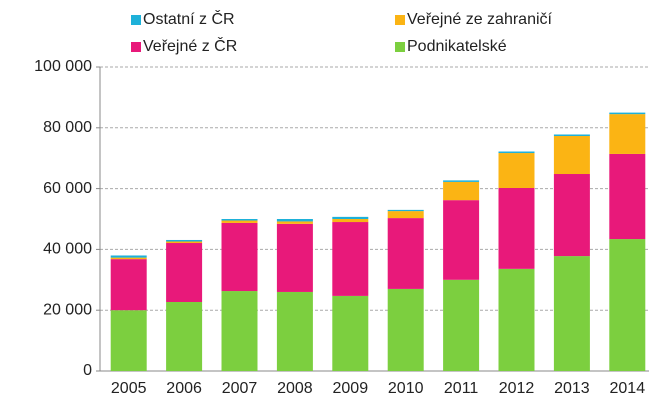 This screenshot has width=649, height=403. I want to click on x-tick-label: 2009, so click(351, 388).